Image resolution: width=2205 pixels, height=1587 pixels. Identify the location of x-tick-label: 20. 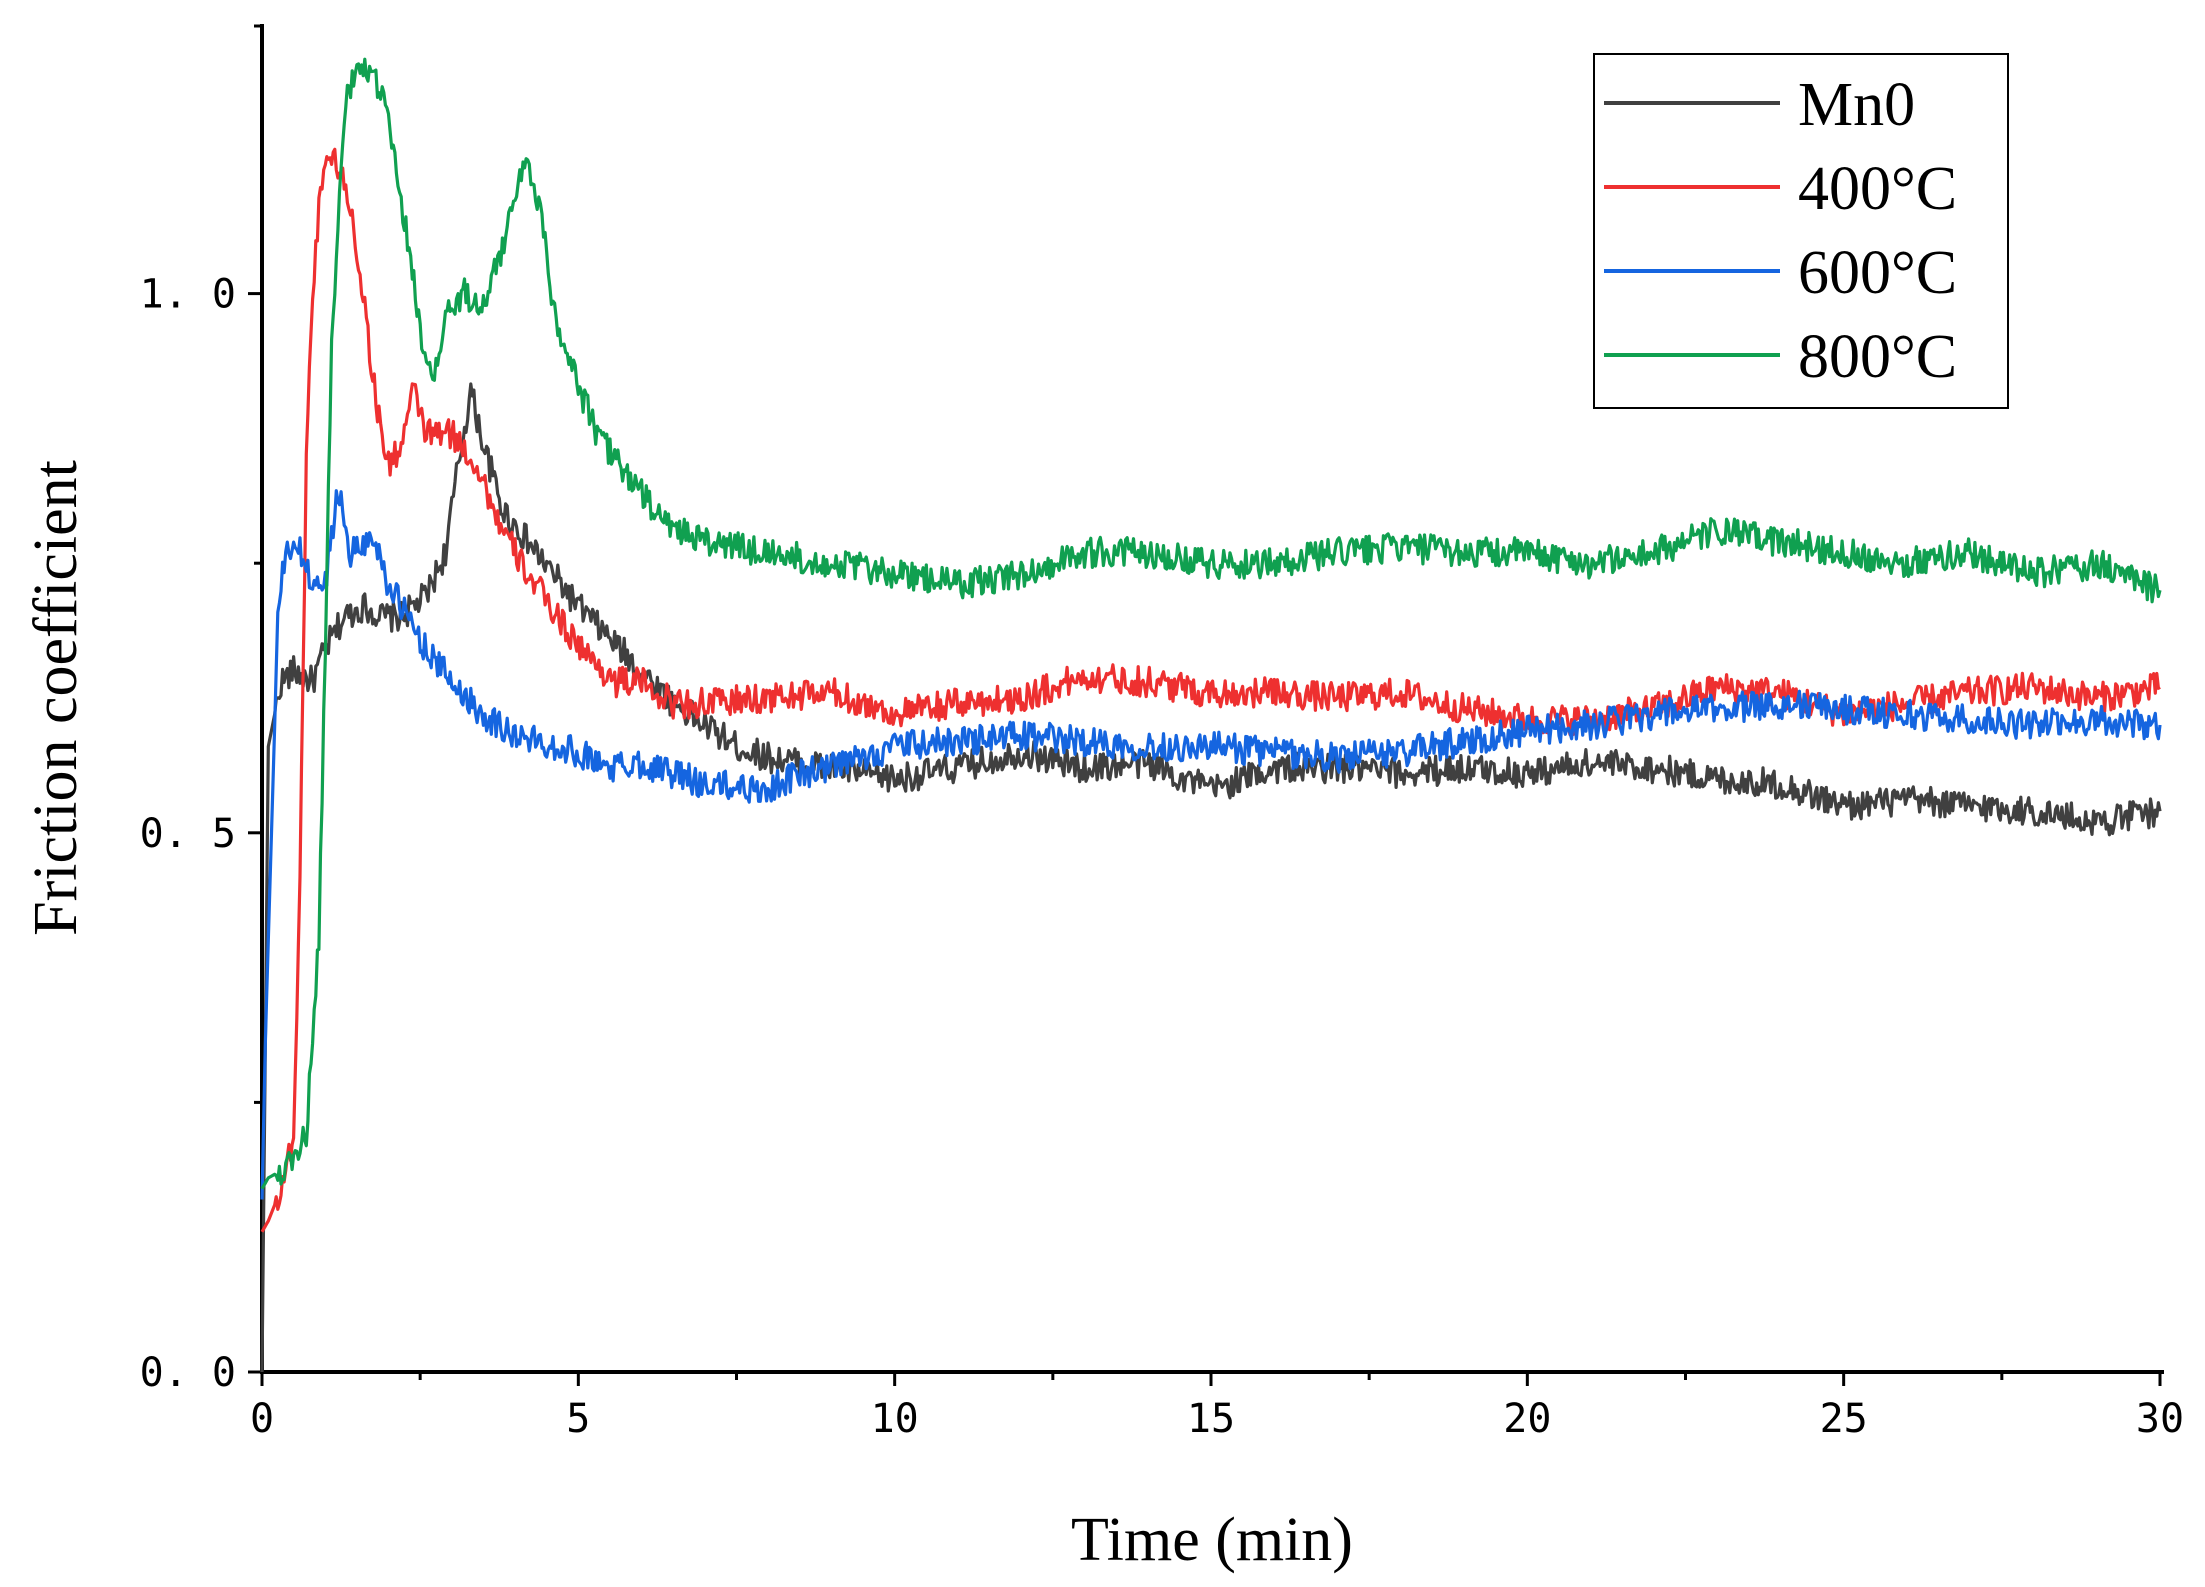
(1527, 1419).